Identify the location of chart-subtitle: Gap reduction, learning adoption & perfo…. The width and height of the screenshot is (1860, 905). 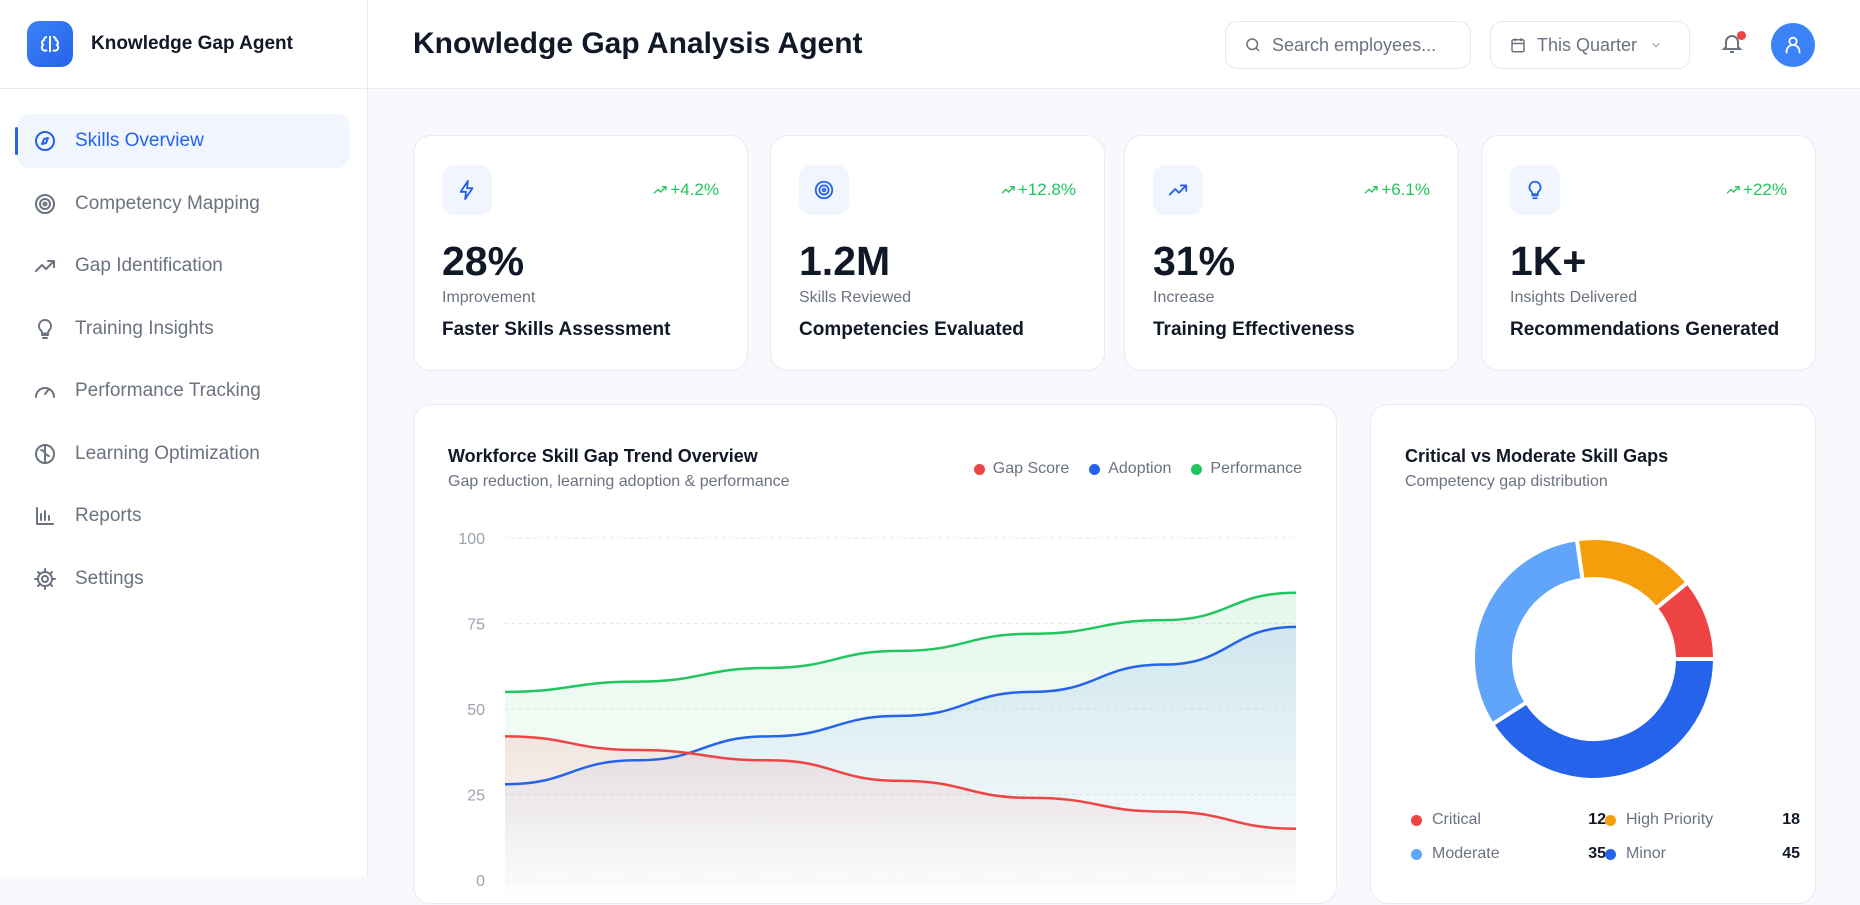
(619, 481).